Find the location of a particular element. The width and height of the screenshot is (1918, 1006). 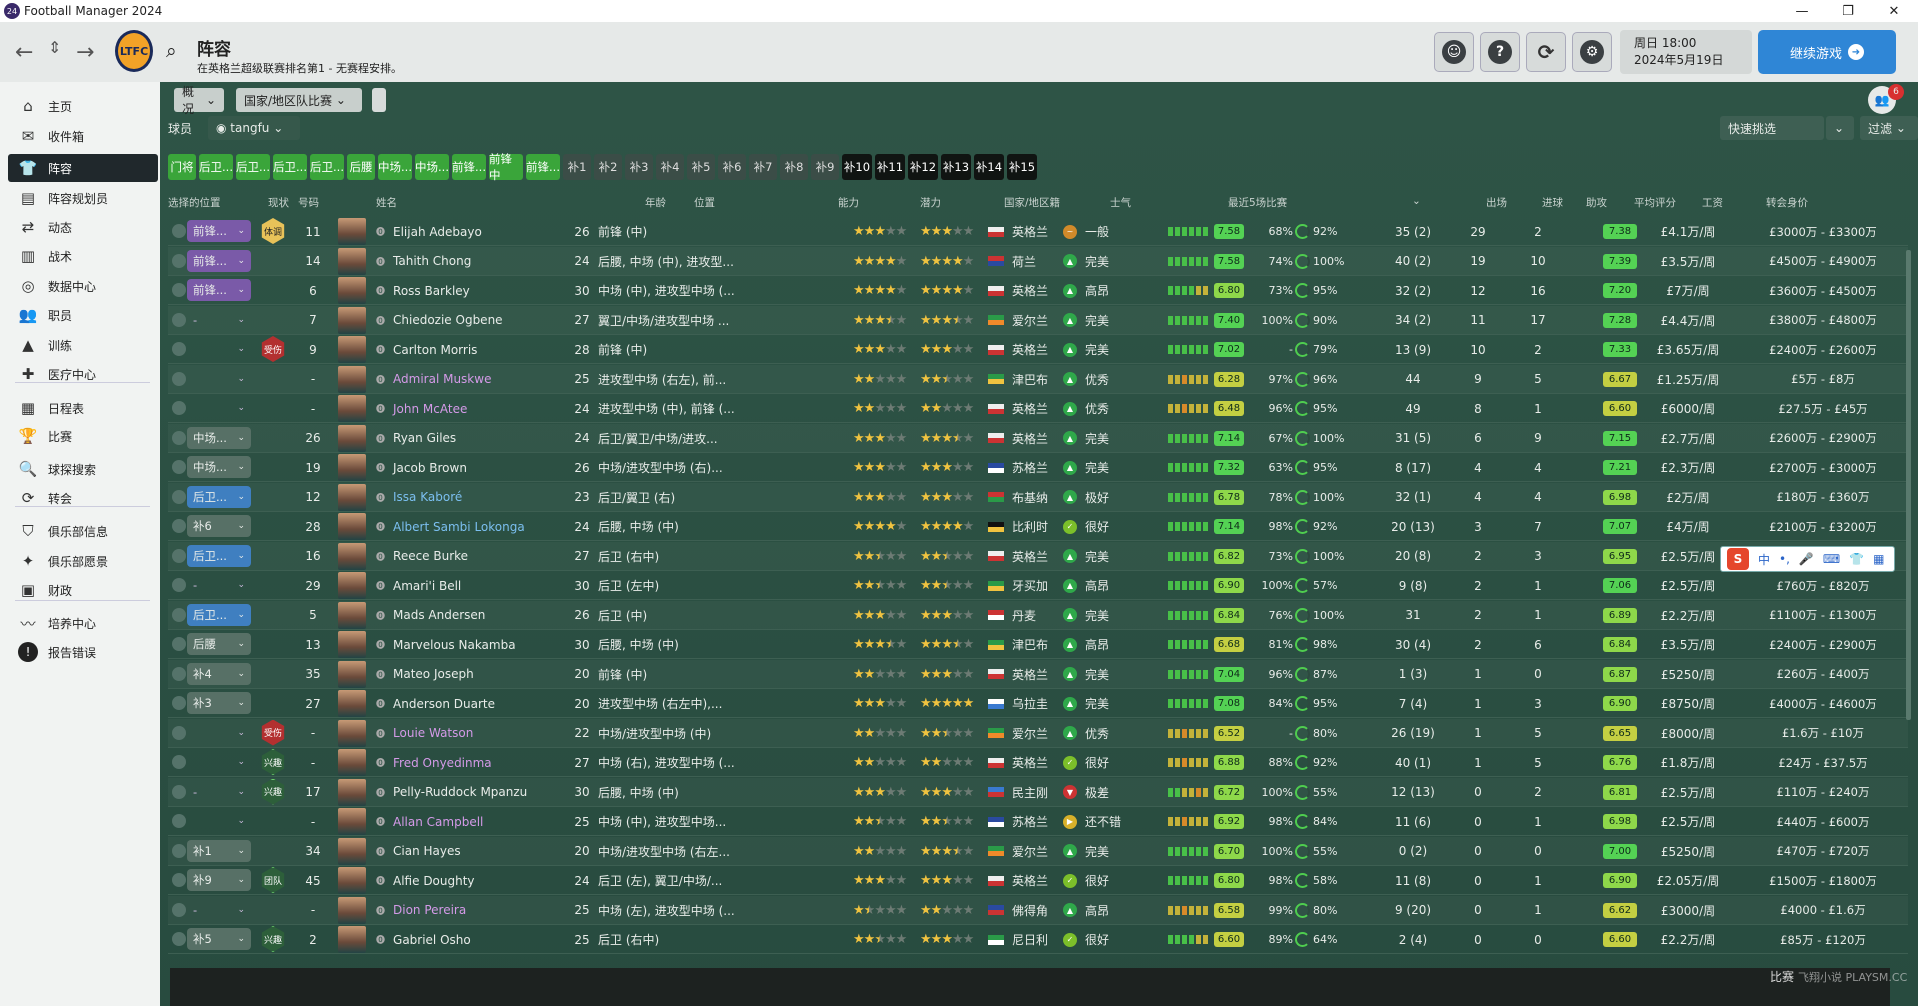

filter-button-5: 后腰 is located at coordinates (361, 167).